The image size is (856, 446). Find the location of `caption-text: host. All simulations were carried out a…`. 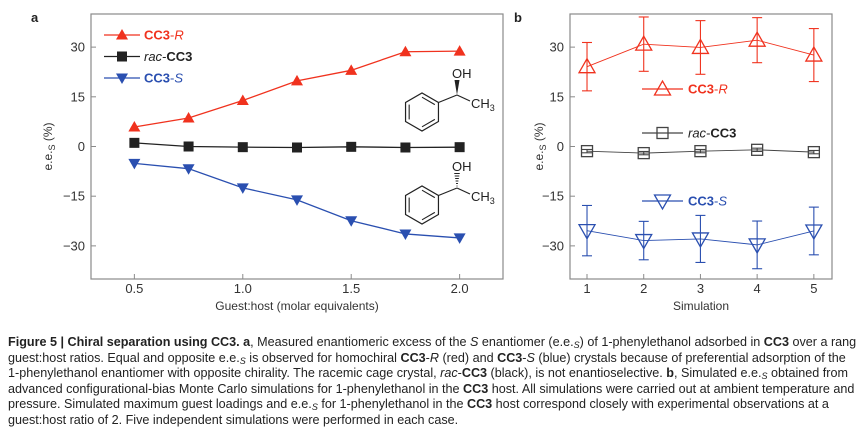

caption-text: host. All simulations were carried out a… is located at coordinates (671, 388).